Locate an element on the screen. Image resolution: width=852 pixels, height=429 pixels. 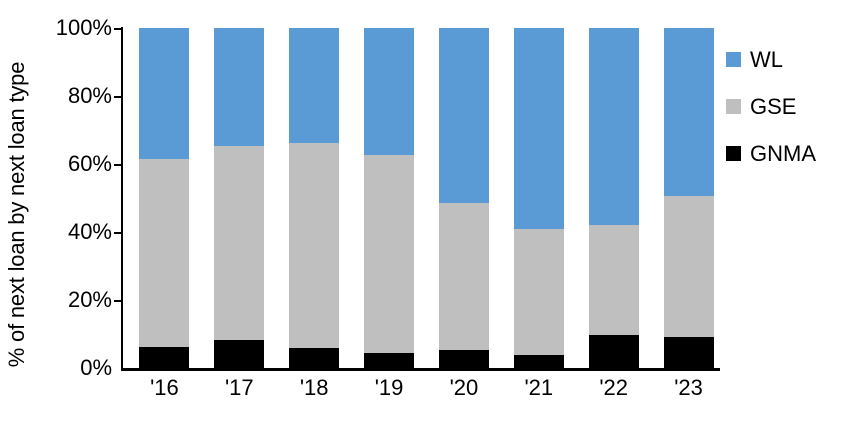
x-axis-tick-label: '21 is located at coordinates (539, 387).